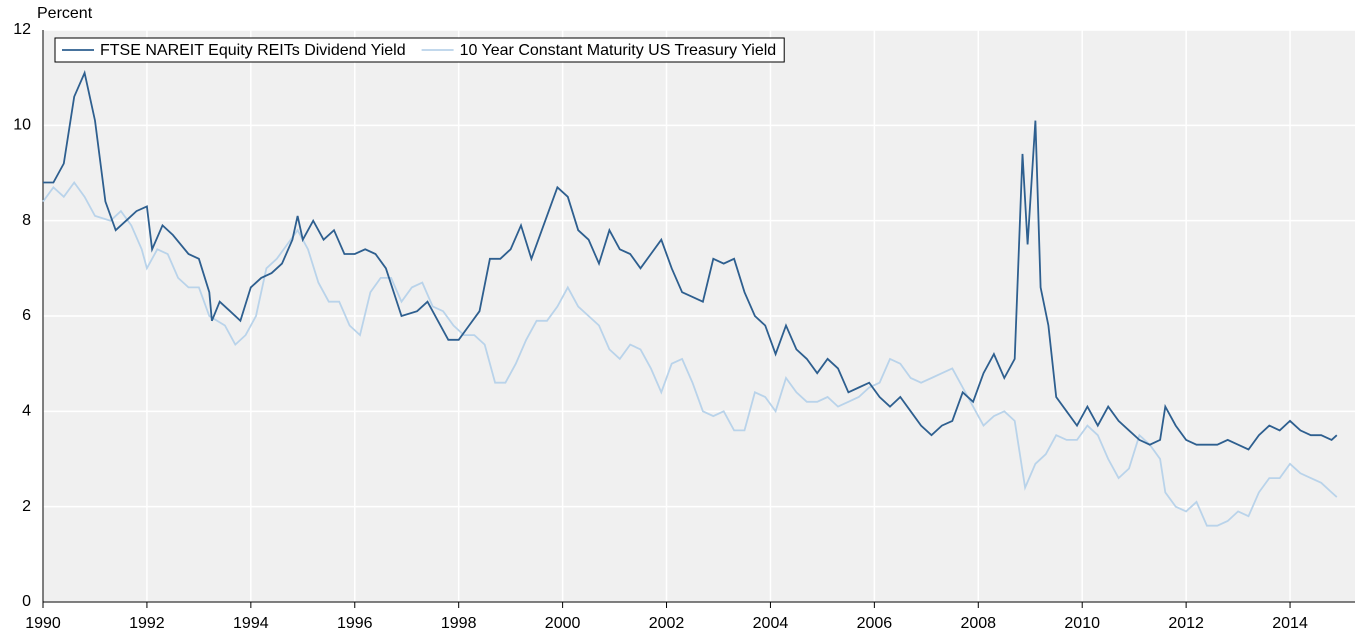 This screenshot has width=1359, height=642. I want to click on y-tick-label: 4, so click(26, 411).